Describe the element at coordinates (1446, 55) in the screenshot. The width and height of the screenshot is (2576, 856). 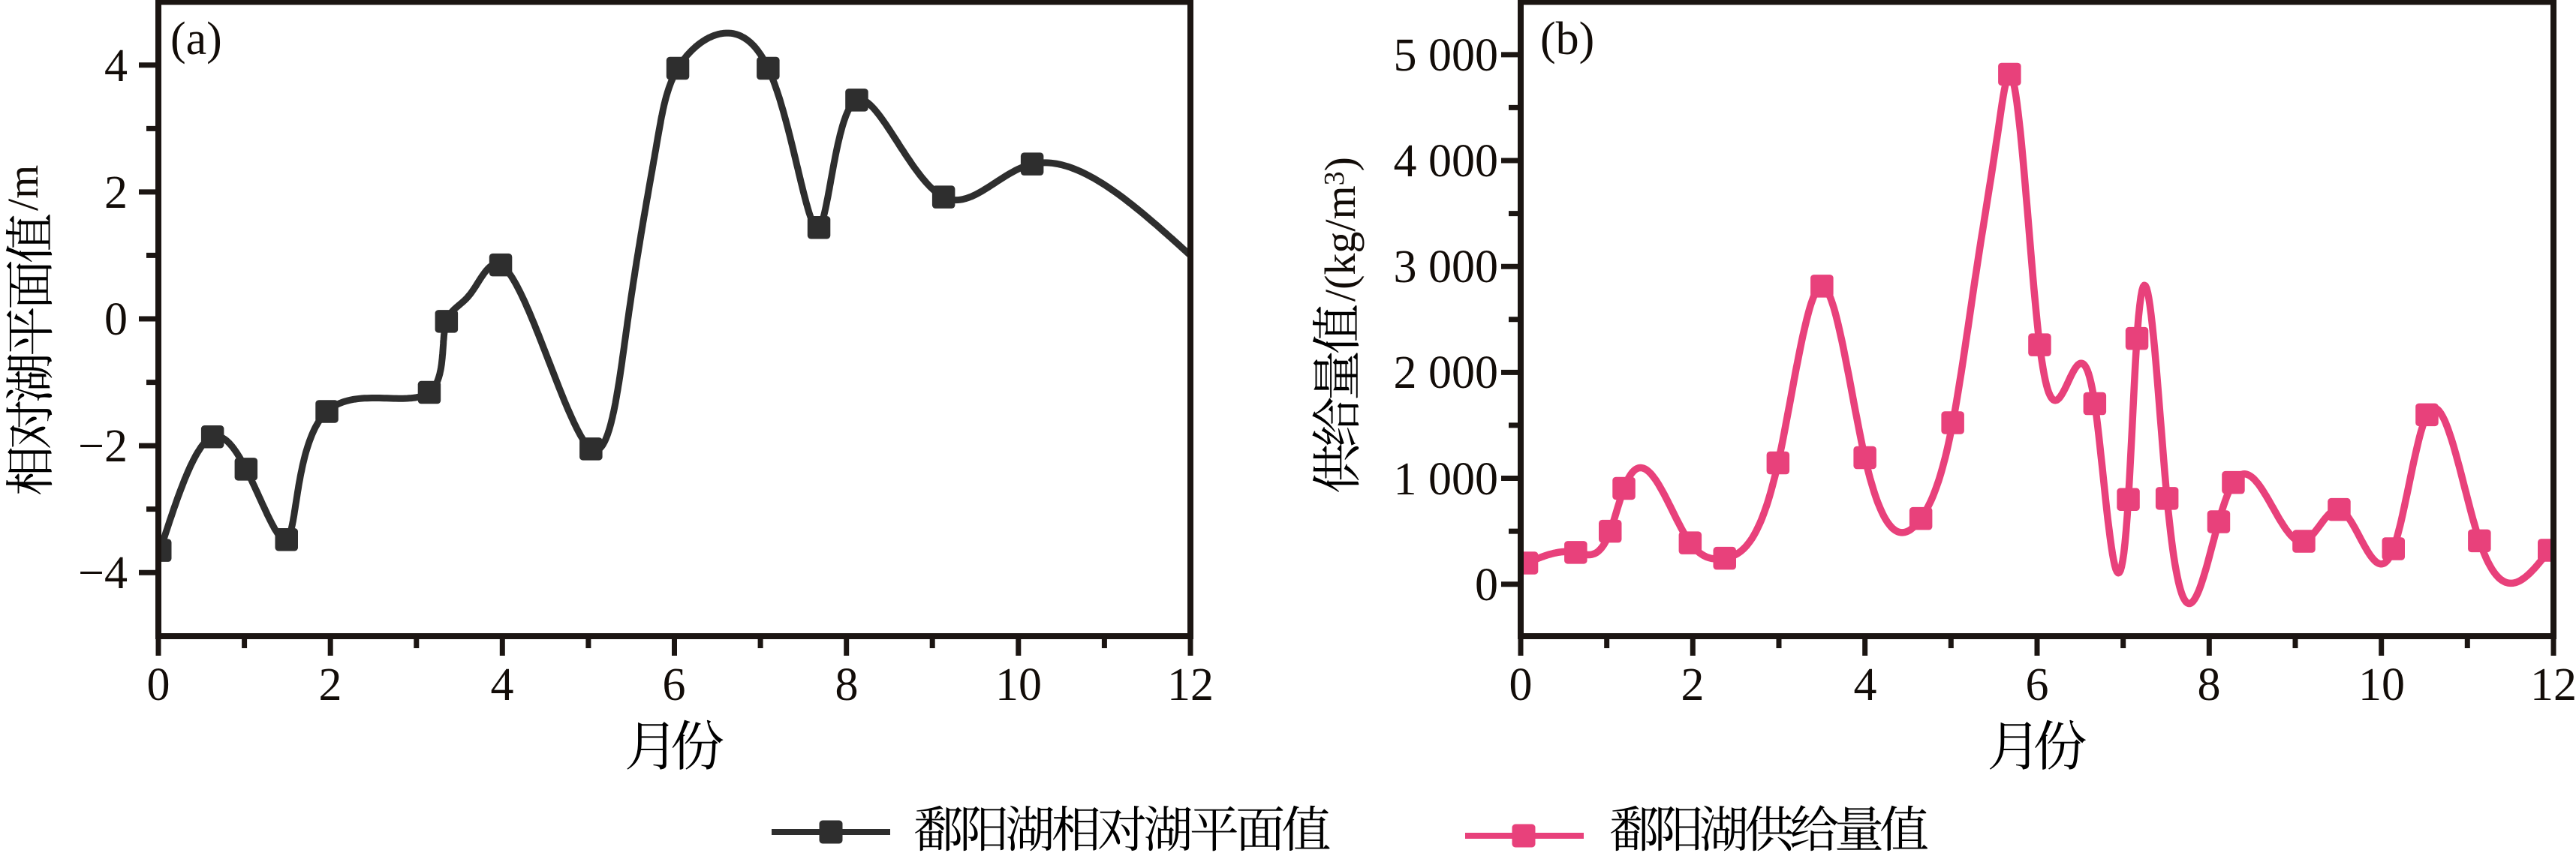
I see `svg-text: 5 000` at that location.